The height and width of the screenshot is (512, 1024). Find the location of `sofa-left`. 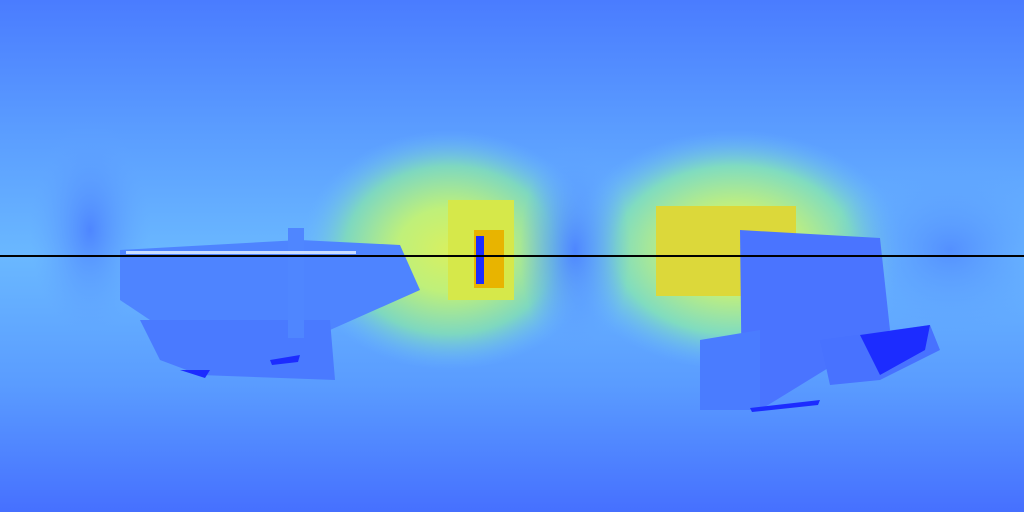

sofa-left is located at coordinates (270, 285).